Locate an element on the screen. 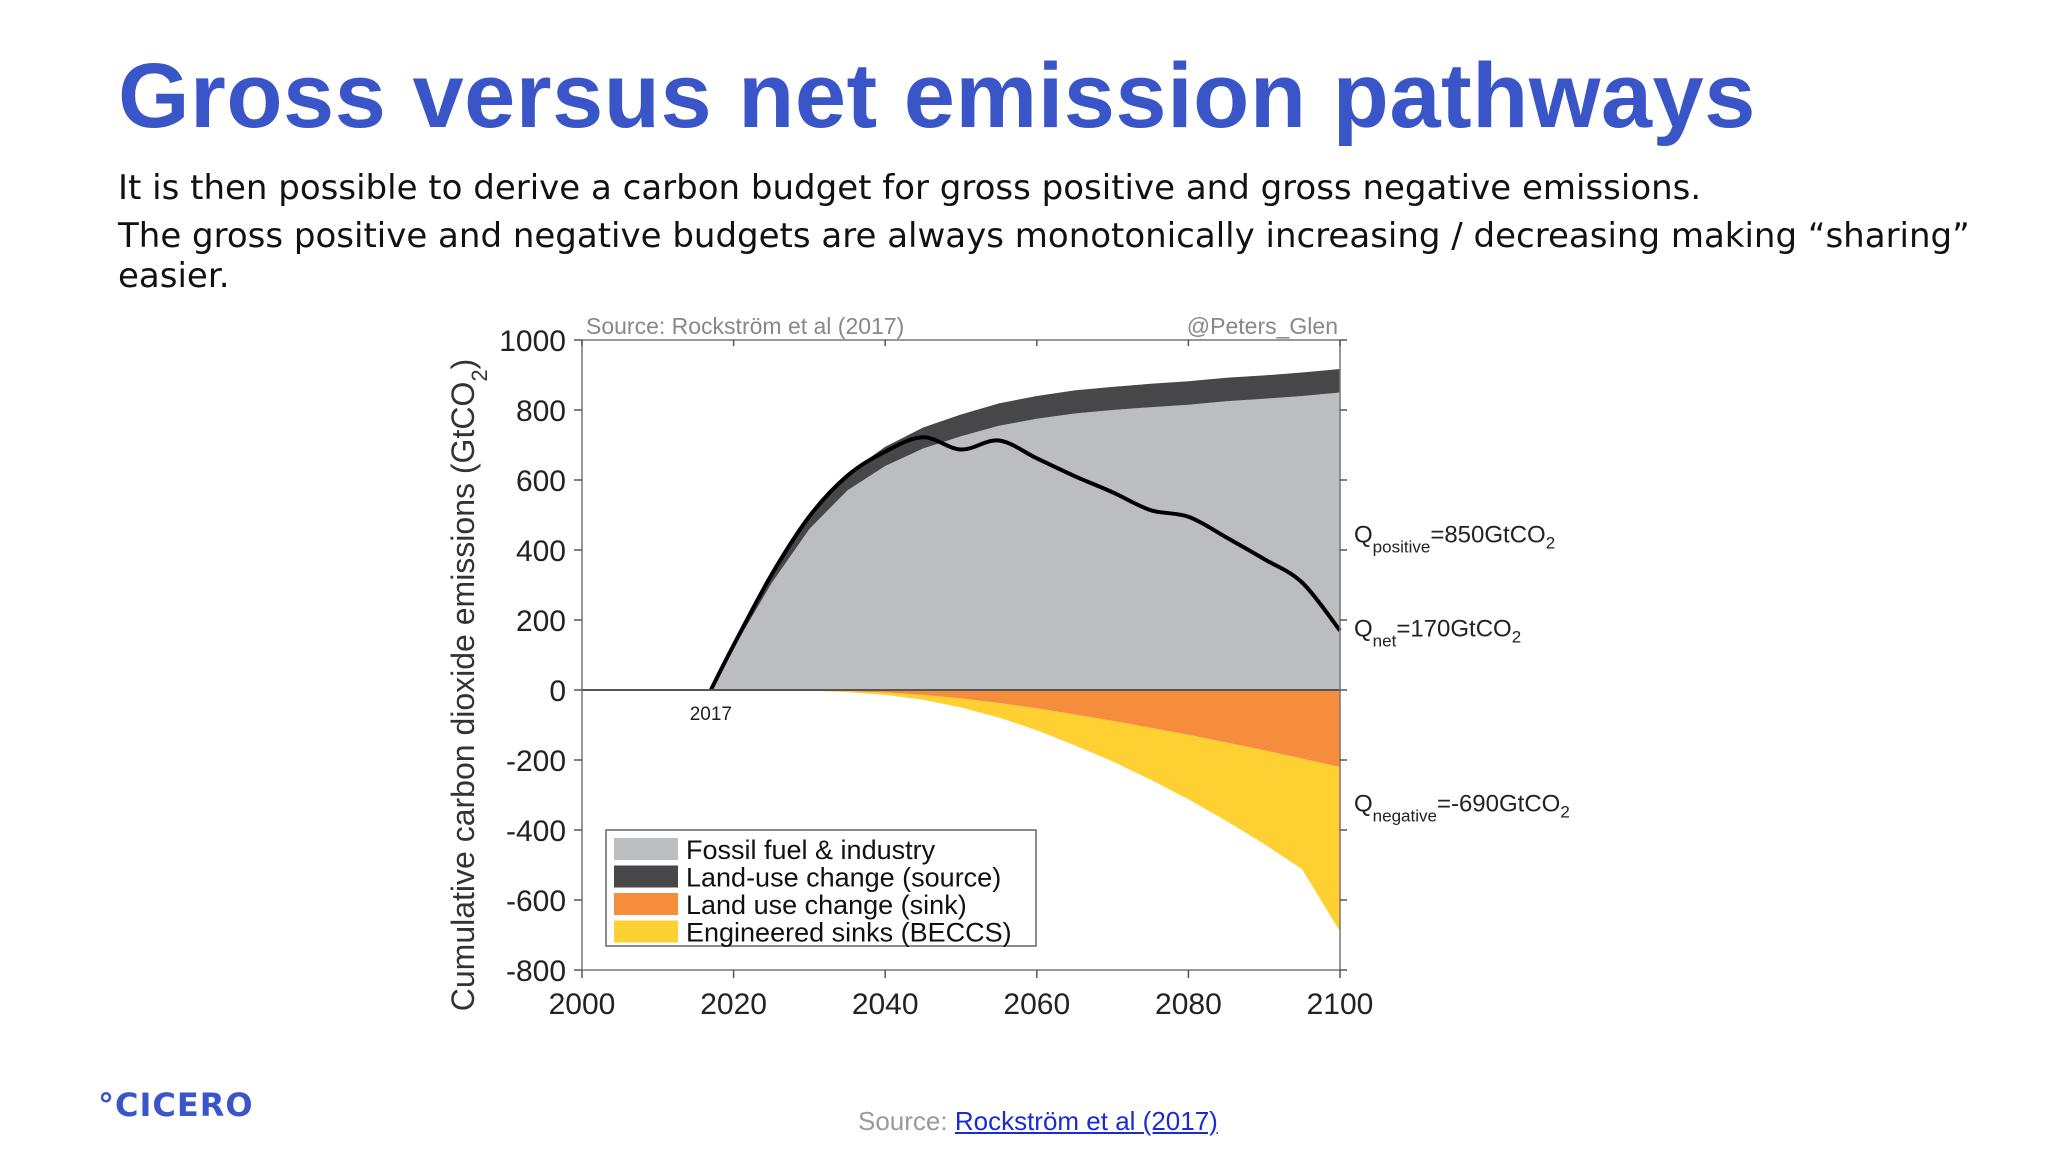 The height and width of the screenshot is (1152, 2048). y-tick-label: -200 is located at coordinates (536, 761).